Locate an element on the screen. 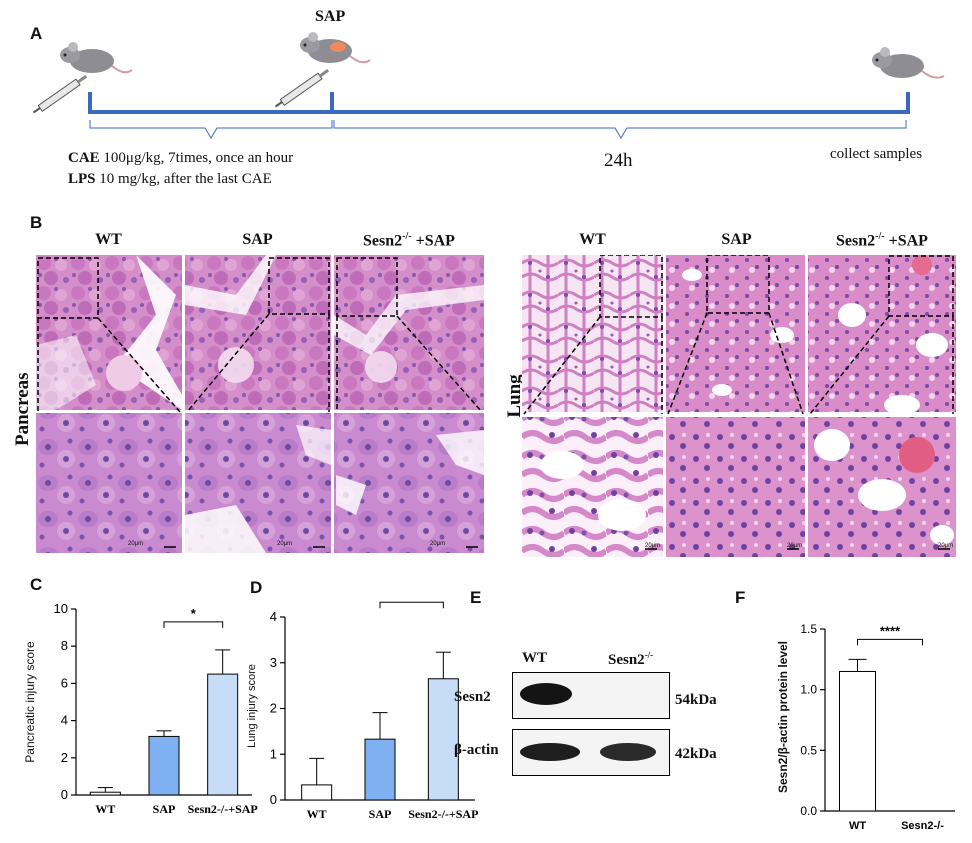 This screenshot has width=972, height=843. chart-f-protein-level: 0.0 0.5 1.0 1.5 WT Sesn2-/- **** is located at coordinates (877, 727).